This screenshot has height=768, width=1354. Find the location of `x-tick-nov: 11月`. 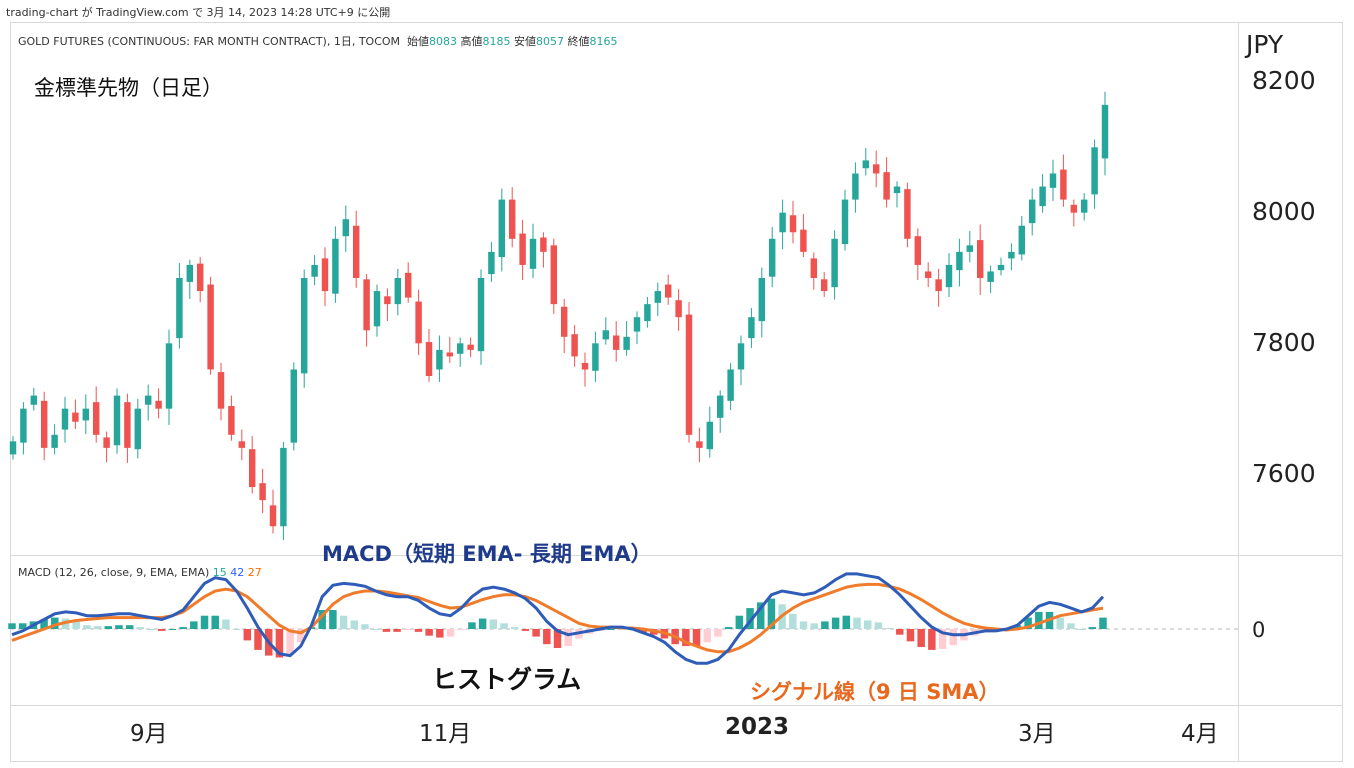

x-tick-nov: 11月 is located at coordinates (445, 734).